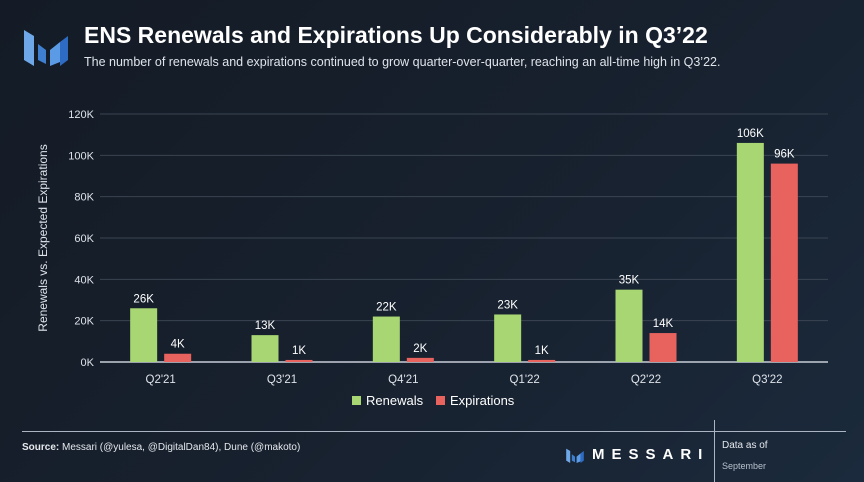 This screenshot has width=864, height=482. Describe the element at coordinates (525, 380) in the screenshot. I see `x-tick-label: Q1'22` at that location.